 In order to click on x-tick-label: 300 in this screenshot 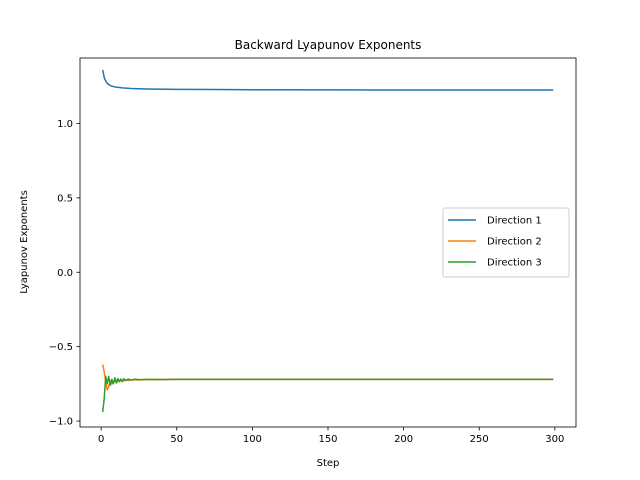, I will do `click(554, 439)`.